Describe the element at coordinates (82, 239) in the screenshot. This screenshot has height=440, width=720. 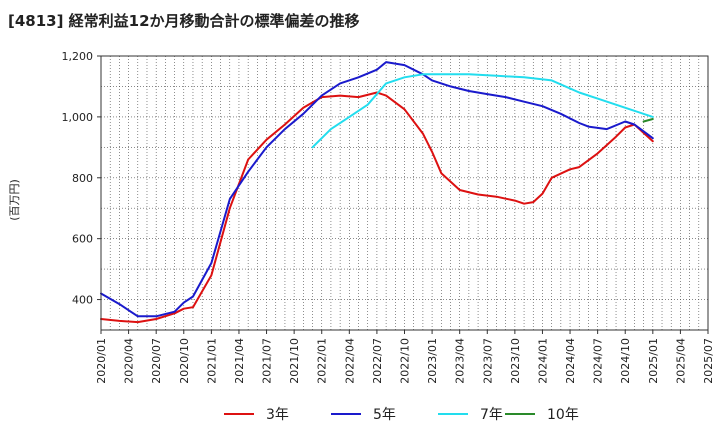
I see `y-tick-label: 600` at that location.